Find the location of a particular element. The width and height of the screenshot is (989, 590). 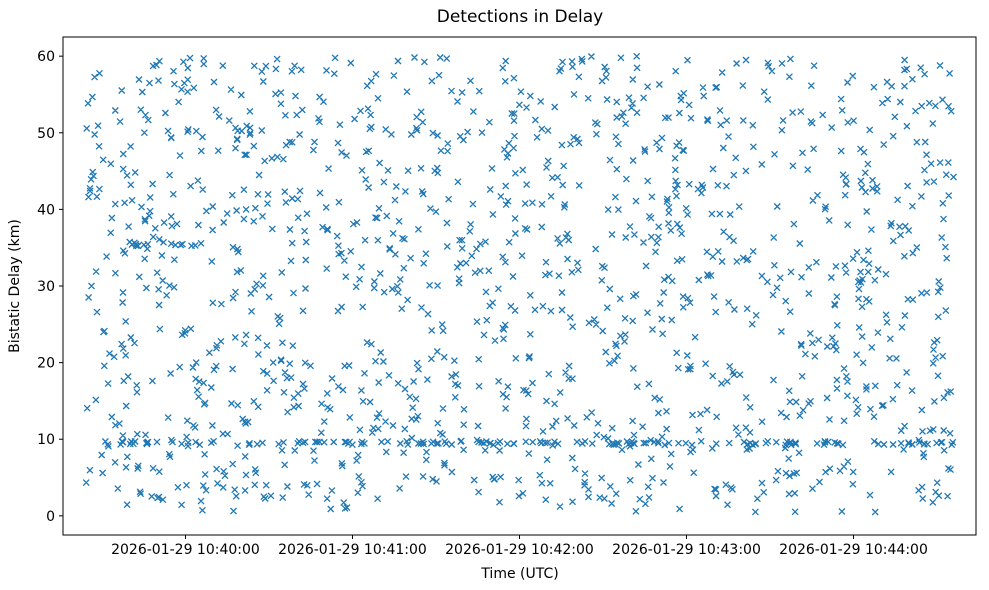

x-tick-label: 2026-01-29 10:43:00 is located at coordinates (686, 550).